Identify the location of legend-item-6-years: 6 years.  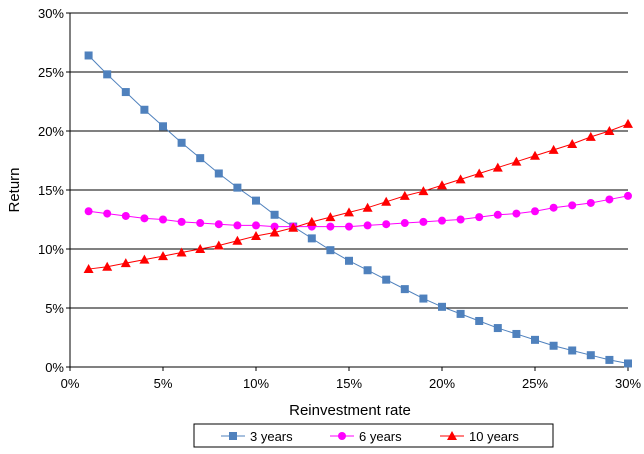
(366, 436).